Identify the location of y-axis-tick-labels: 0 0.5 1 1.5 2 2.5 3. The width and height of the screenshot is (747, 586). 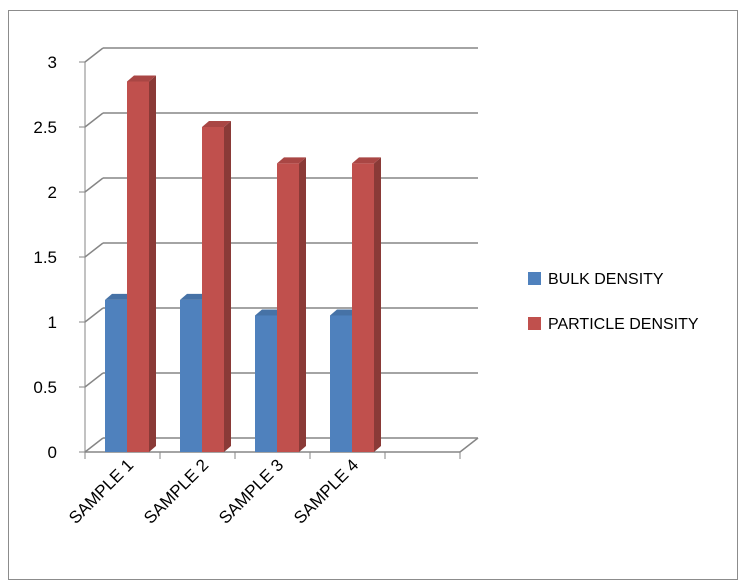
(45, 257).